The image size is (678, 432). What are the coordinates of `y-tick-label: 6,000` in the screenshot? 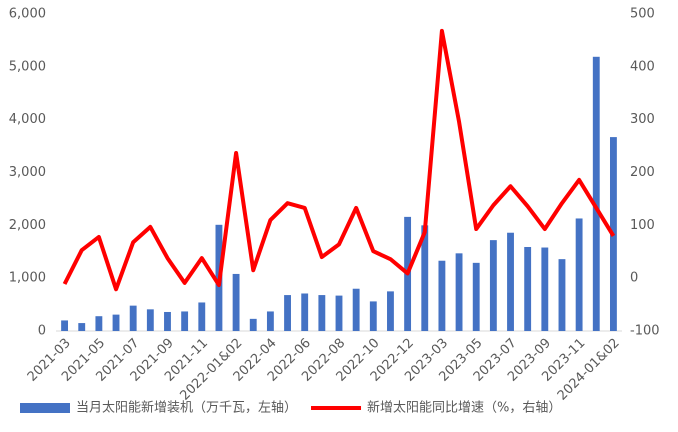 It's located at (27, 14).